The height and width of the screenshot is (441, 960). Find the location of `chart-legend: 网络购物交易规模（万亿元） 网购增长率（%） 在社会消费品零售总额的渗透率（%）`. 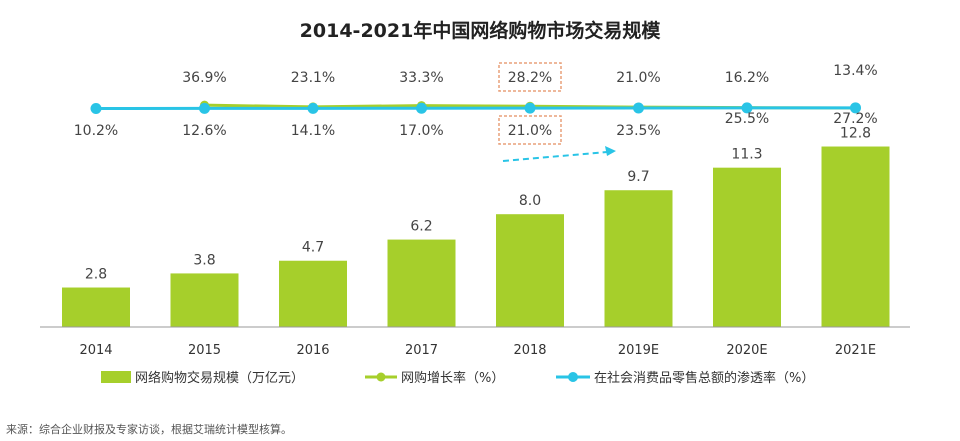

chart-legend: 网络购物交易规模（万亿元） 网购增长率（%） 在社会消费品零售总额的渗透率（%） is located at coordinates (457, 378).